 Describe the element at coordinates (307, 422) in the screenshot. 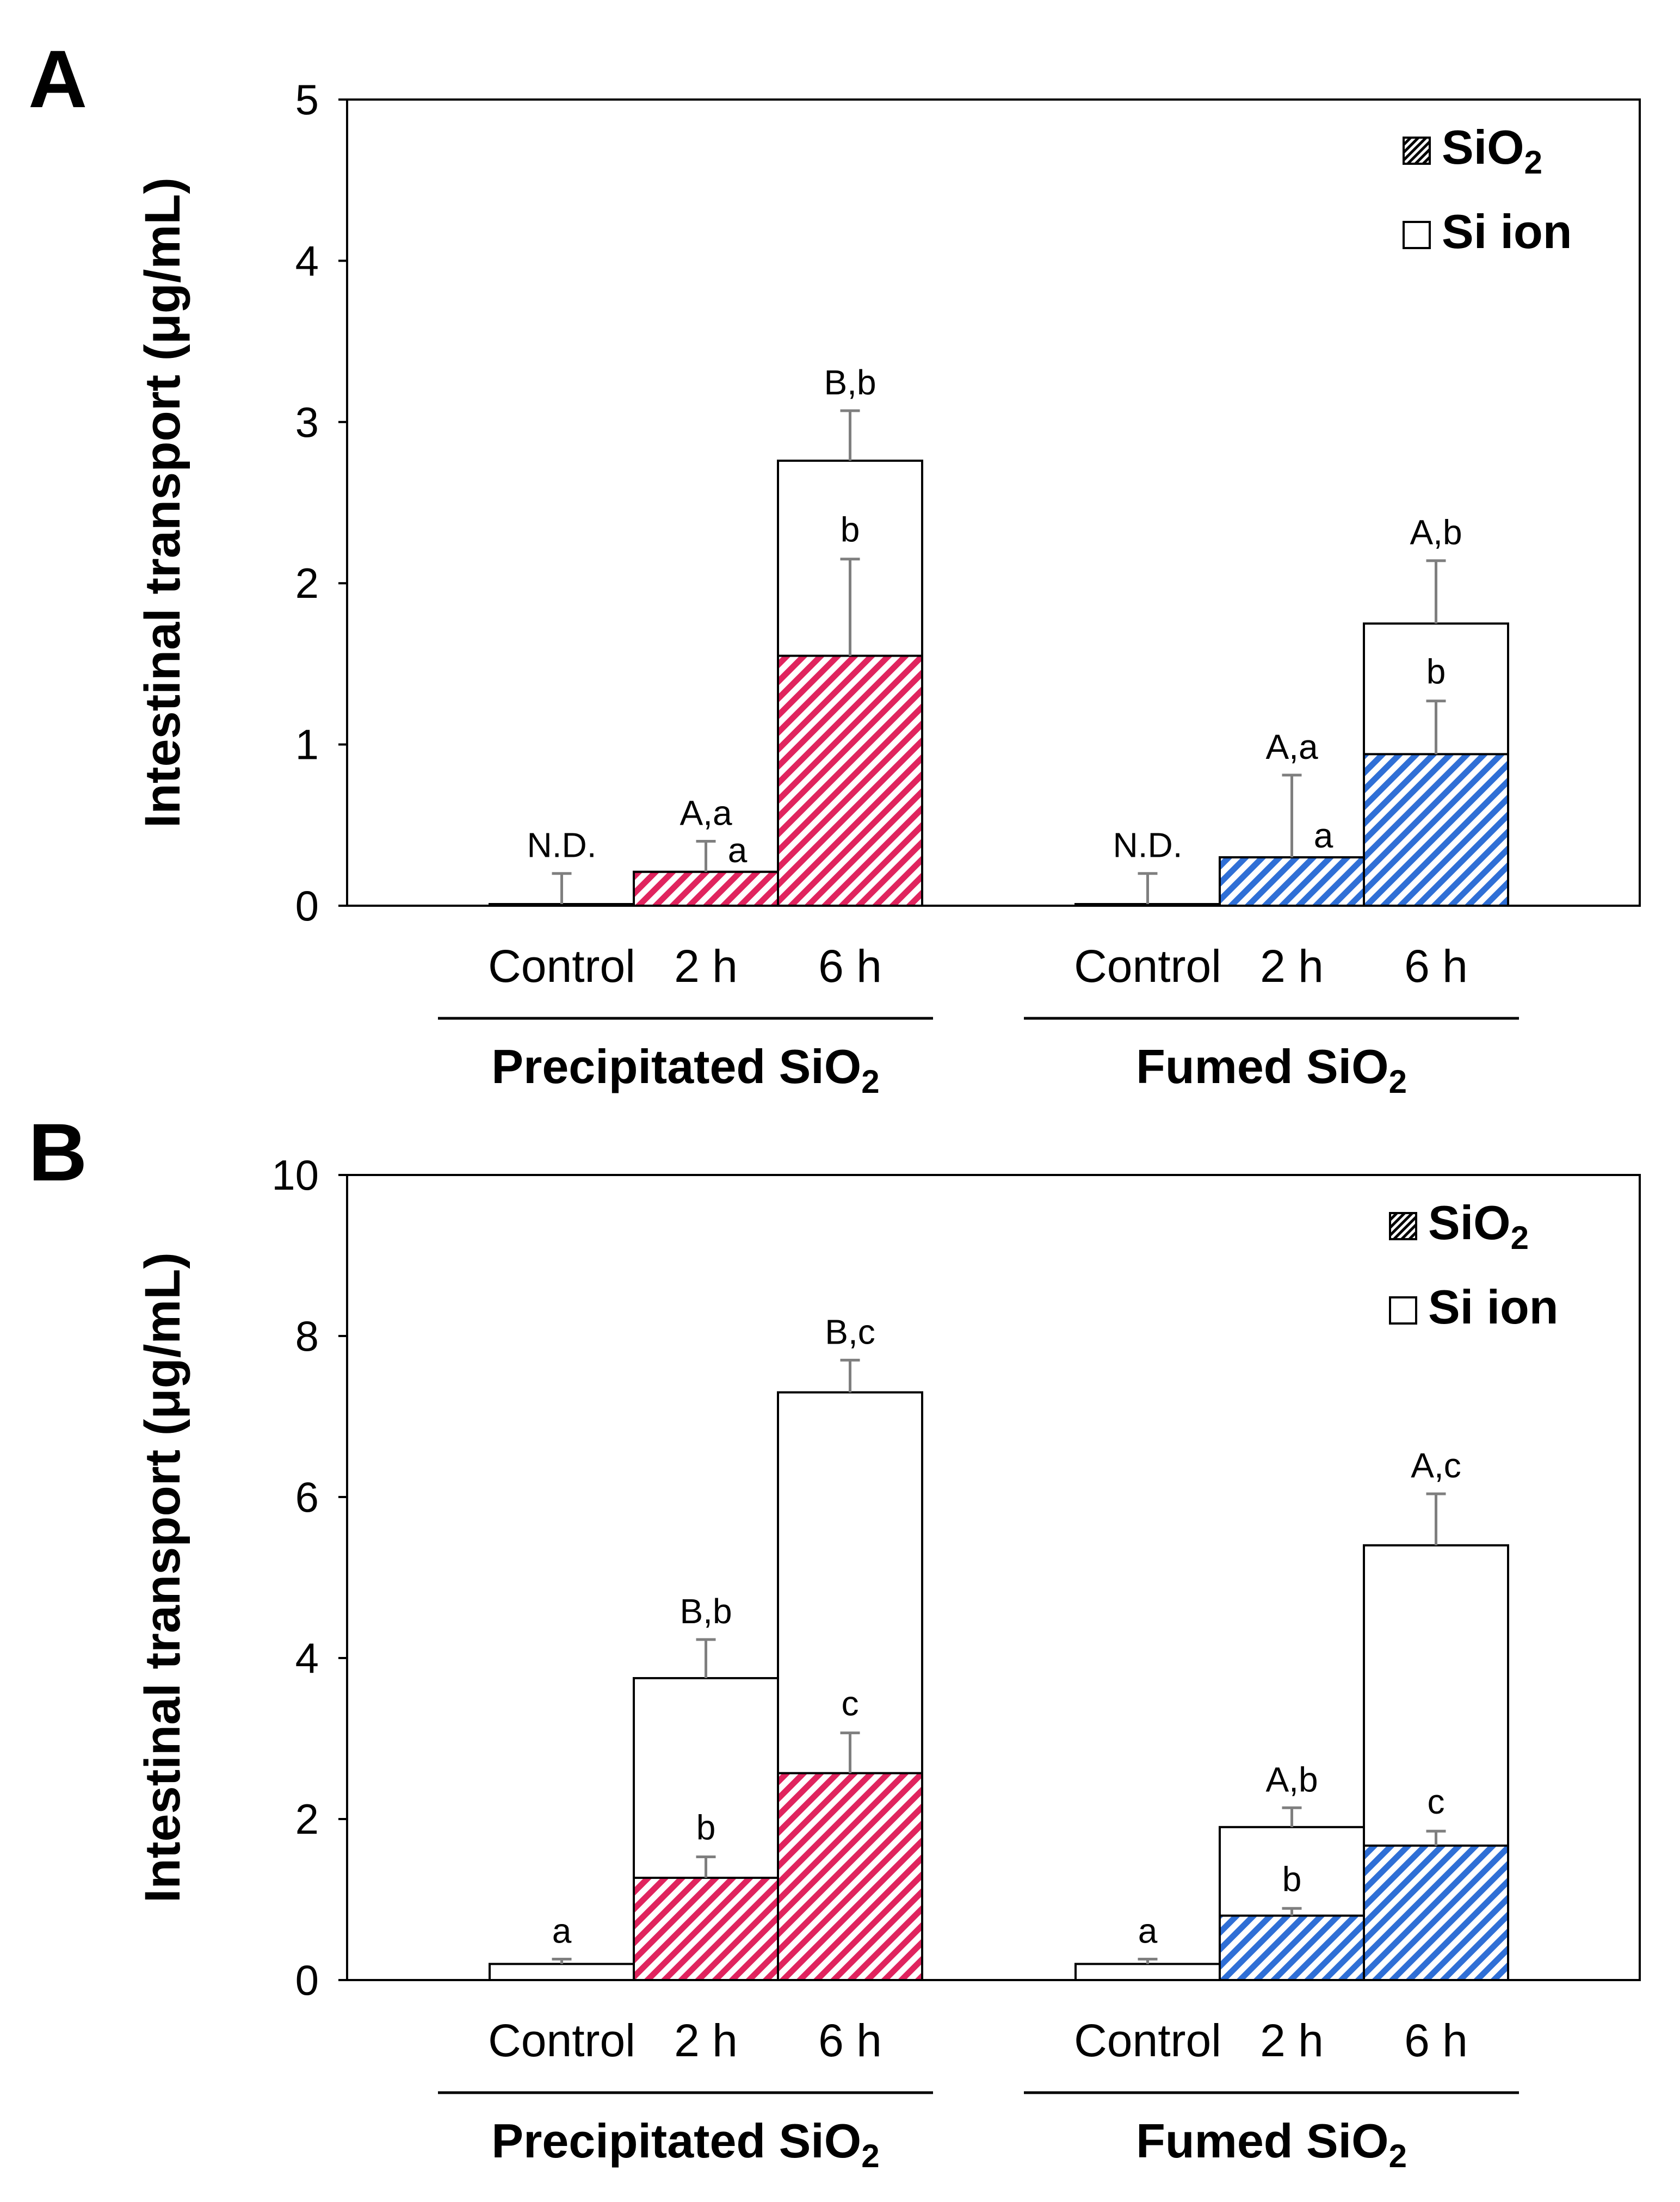

I see `y-tick-label: 3` at that location.